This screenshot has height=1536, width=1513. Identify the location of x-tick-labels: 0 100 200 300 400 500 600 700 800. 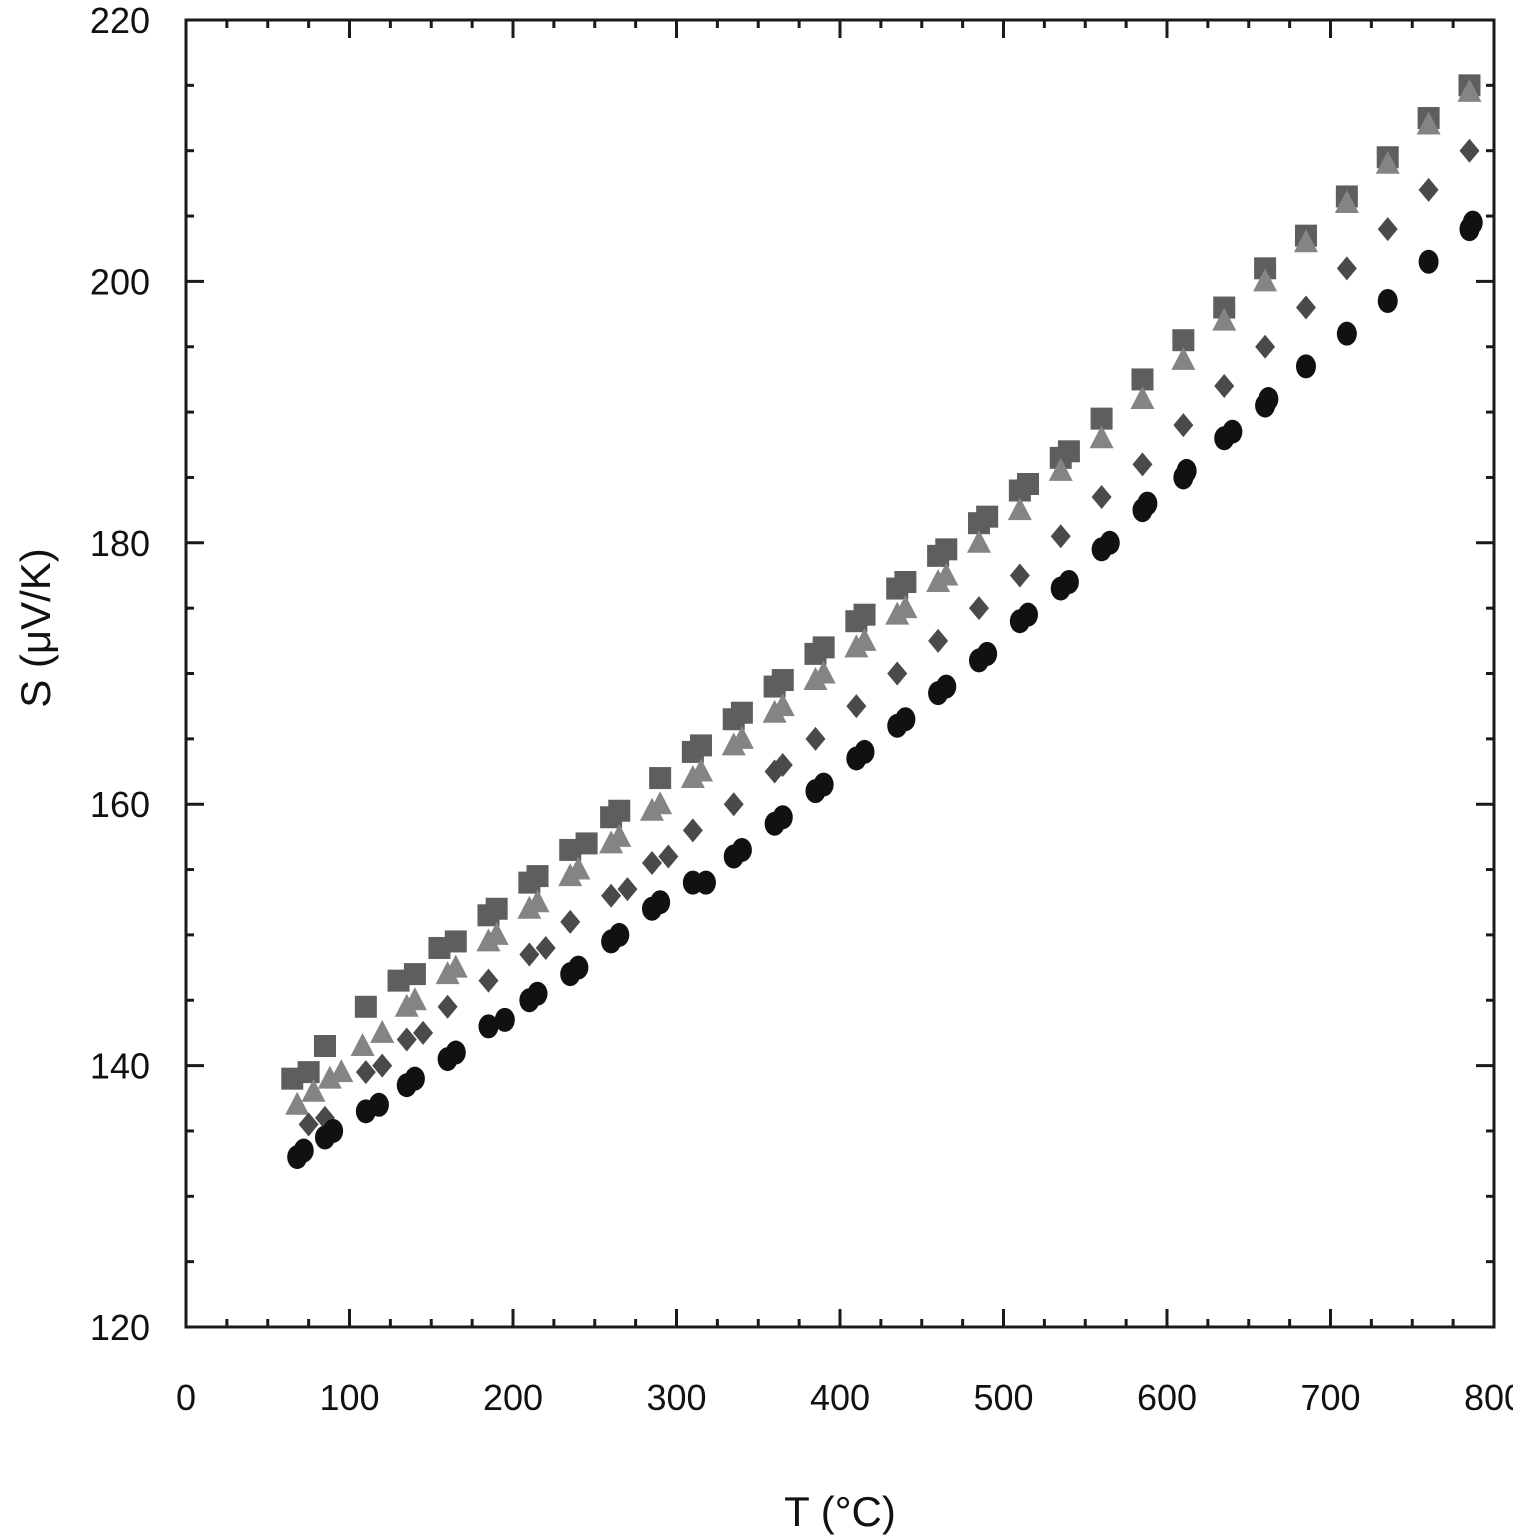
(844, 1397).